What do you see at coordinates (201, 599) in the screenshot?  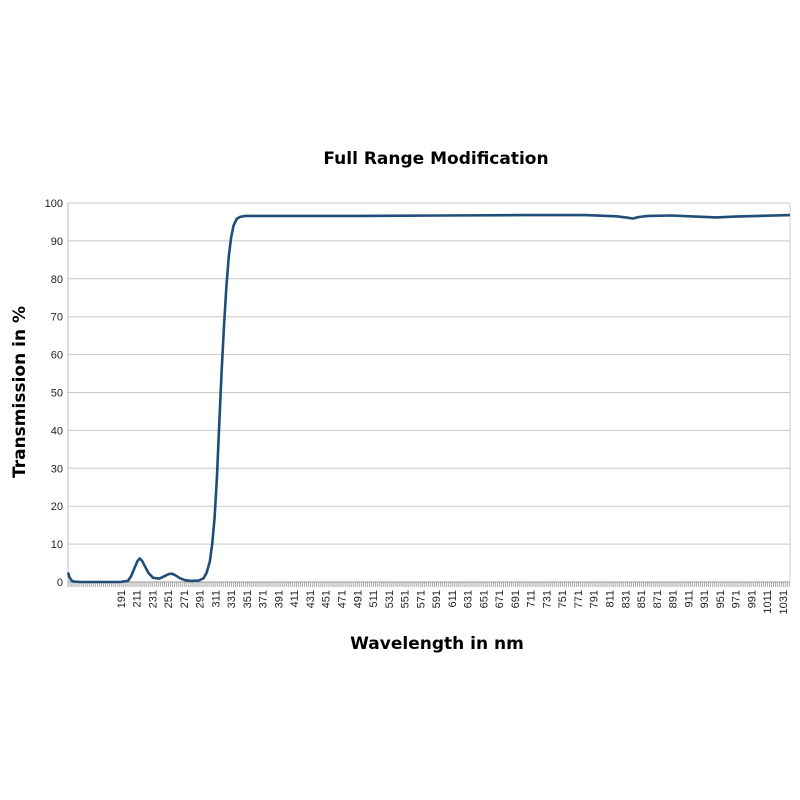 I see `x-tick-label: 291` at bounding box center [201, 599].